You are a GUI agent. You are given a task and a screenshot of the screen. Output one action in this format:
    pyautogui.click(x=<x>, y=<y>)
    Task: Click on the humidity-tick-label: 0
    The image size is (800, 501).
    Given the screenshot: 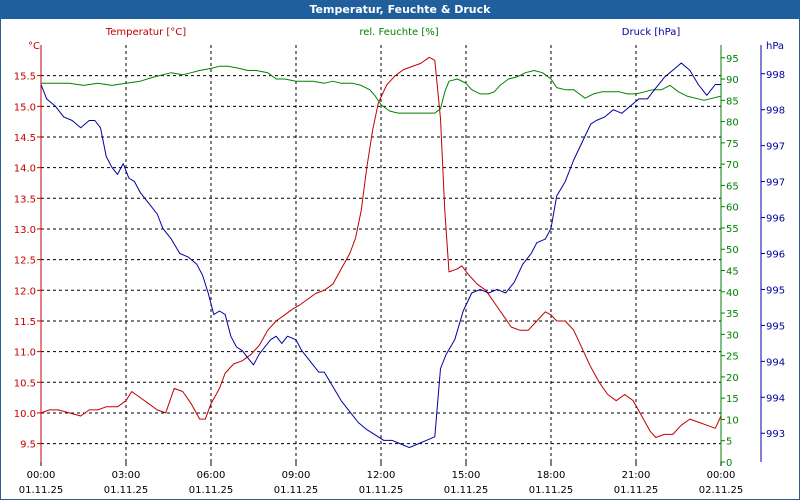 What is the action you would take?
    pyautogui.click(x=729, y=463)
    